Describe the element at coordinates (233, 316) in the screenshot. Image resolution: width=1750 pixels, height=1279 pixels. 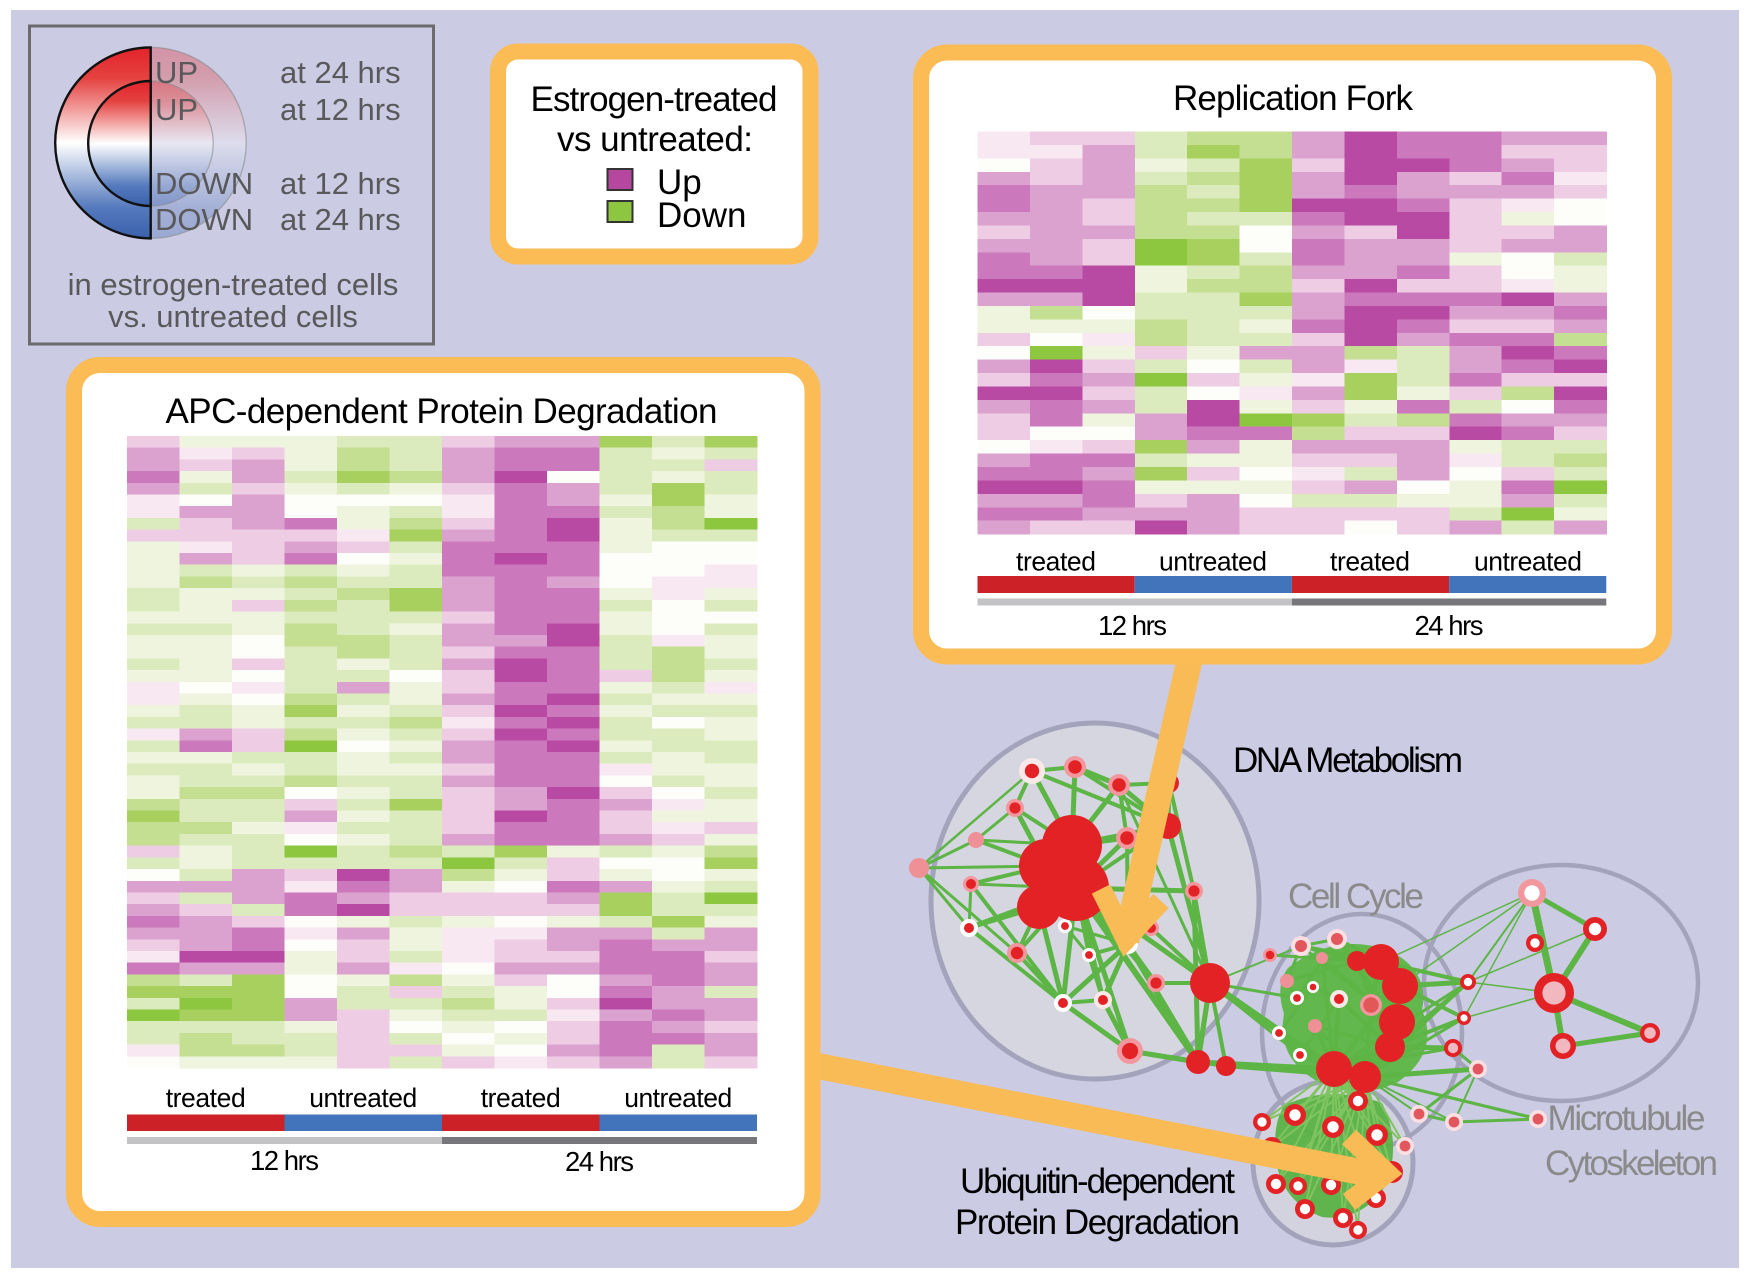
I see `svg-text: vs. untreated cells` at that location.